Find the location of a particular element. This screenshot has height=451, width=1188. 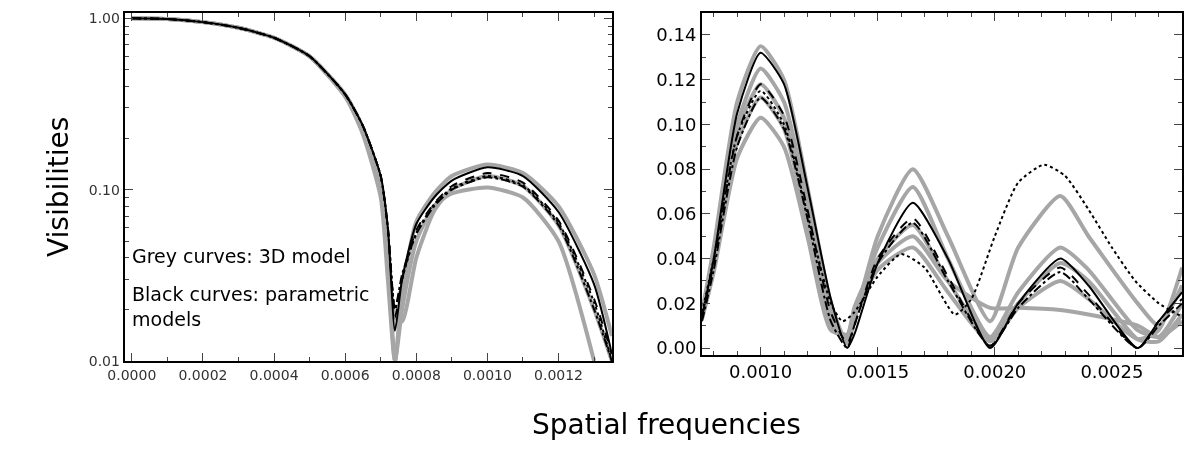

y-tick-label: 0.01 is located at coordinates (104, 360).